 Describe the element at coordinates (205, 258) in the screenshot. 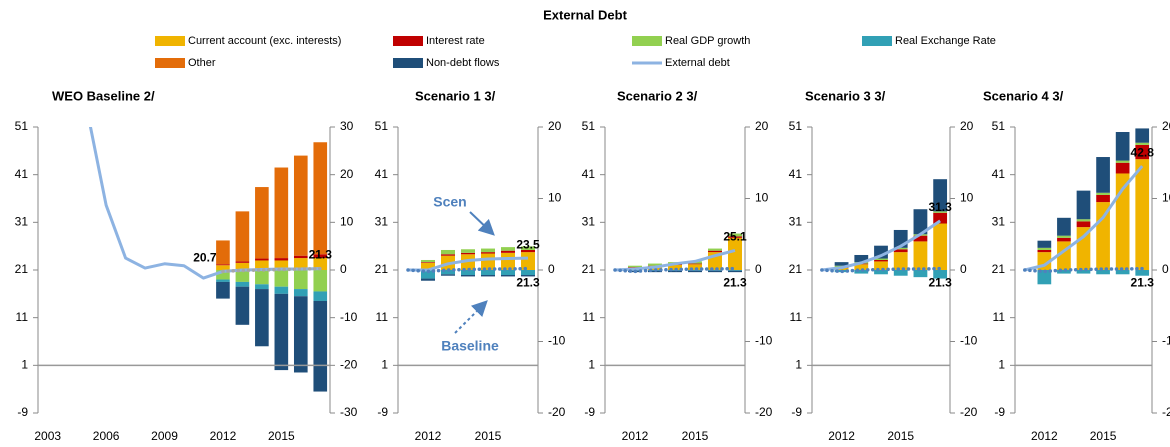

I see `data-label: 20.7` at that location.